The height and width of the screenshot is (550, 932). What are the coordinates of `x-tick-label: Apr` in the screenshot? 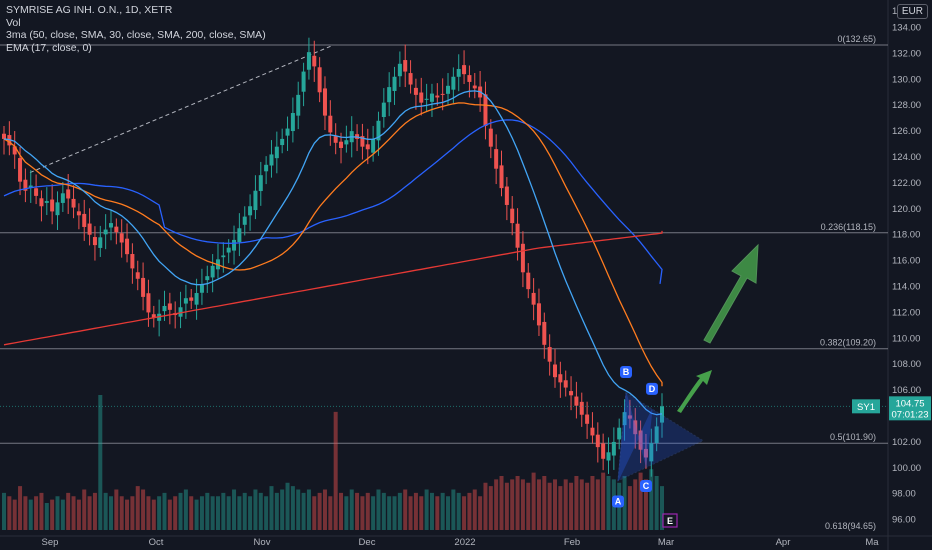 It's located at (783, 542).